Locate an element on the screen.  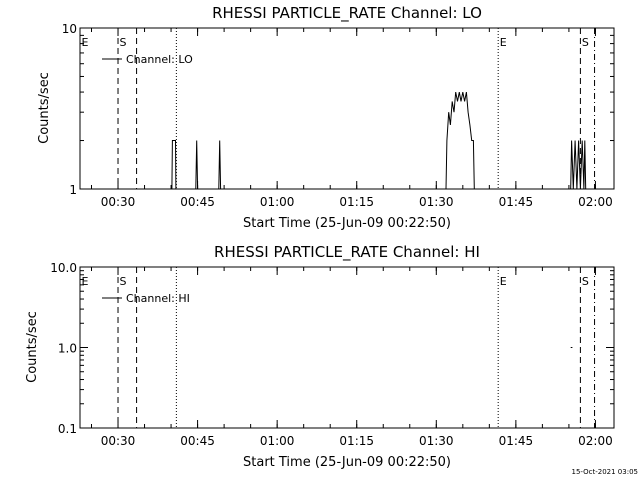
top-chart-title: RHESSI PARTICLE_RATE Channel: LO is located at coordinates (347, 13).